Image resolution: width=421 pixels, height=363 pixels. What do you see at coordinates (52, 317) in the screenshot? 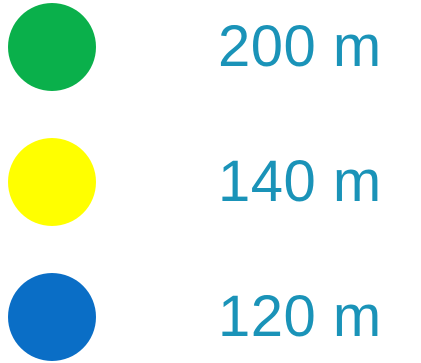
I see `blue-circle-icon` at bounding box center [52, 317].